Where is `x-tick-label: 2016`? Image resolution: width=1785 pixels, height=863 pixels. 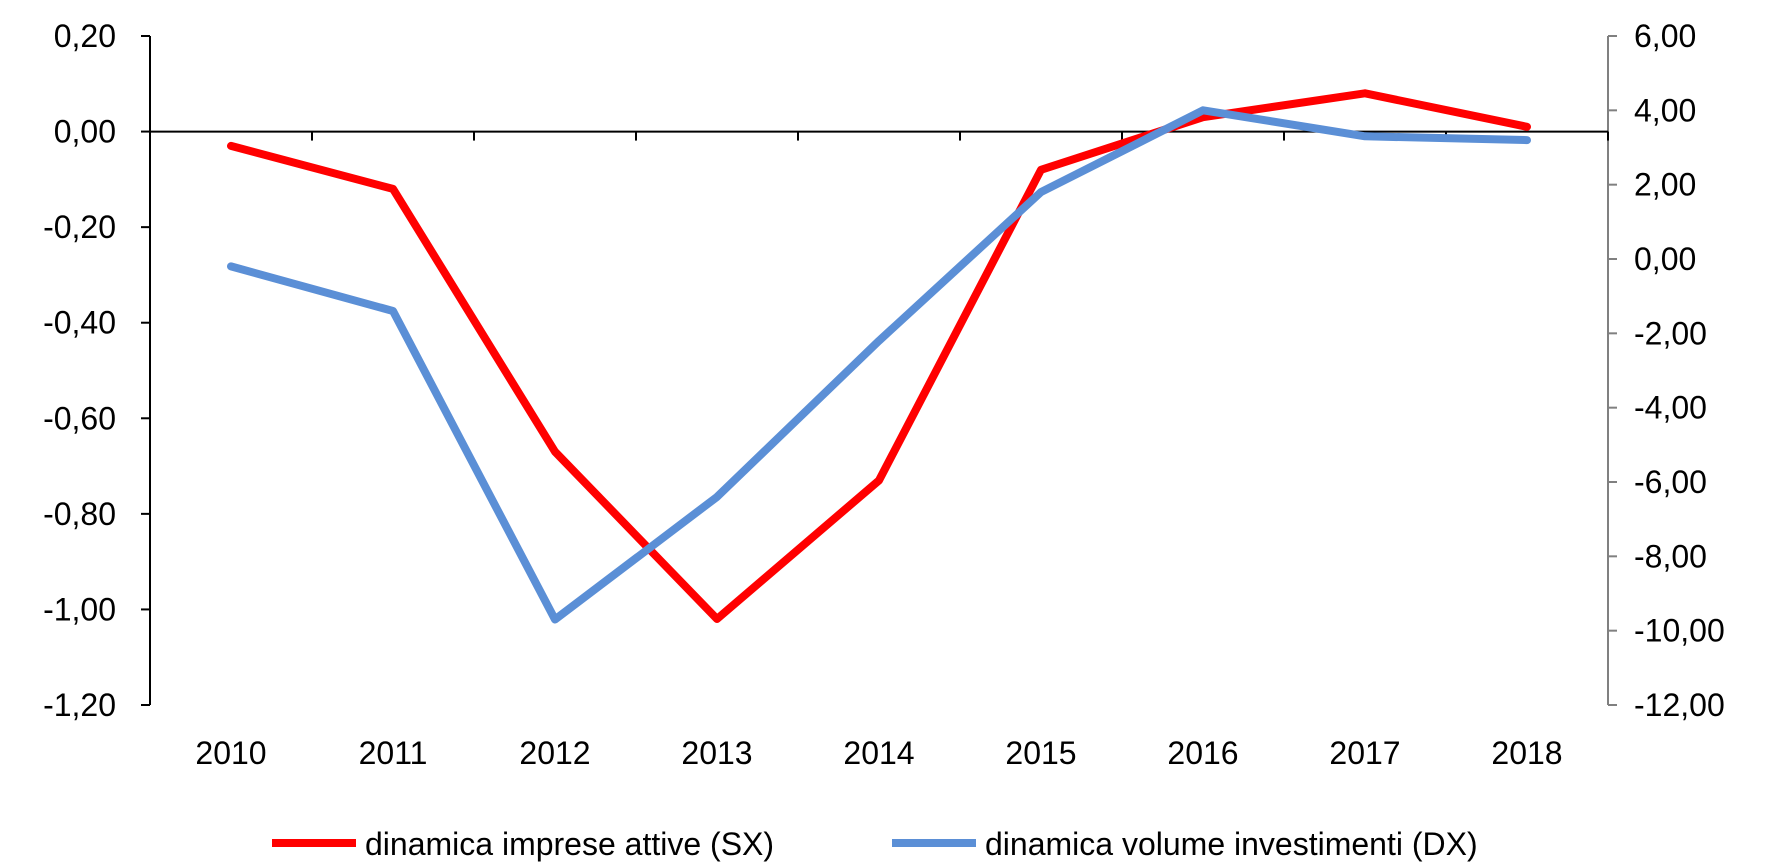
x-tick-label: 2016 is located at coordinates (1202, 753).